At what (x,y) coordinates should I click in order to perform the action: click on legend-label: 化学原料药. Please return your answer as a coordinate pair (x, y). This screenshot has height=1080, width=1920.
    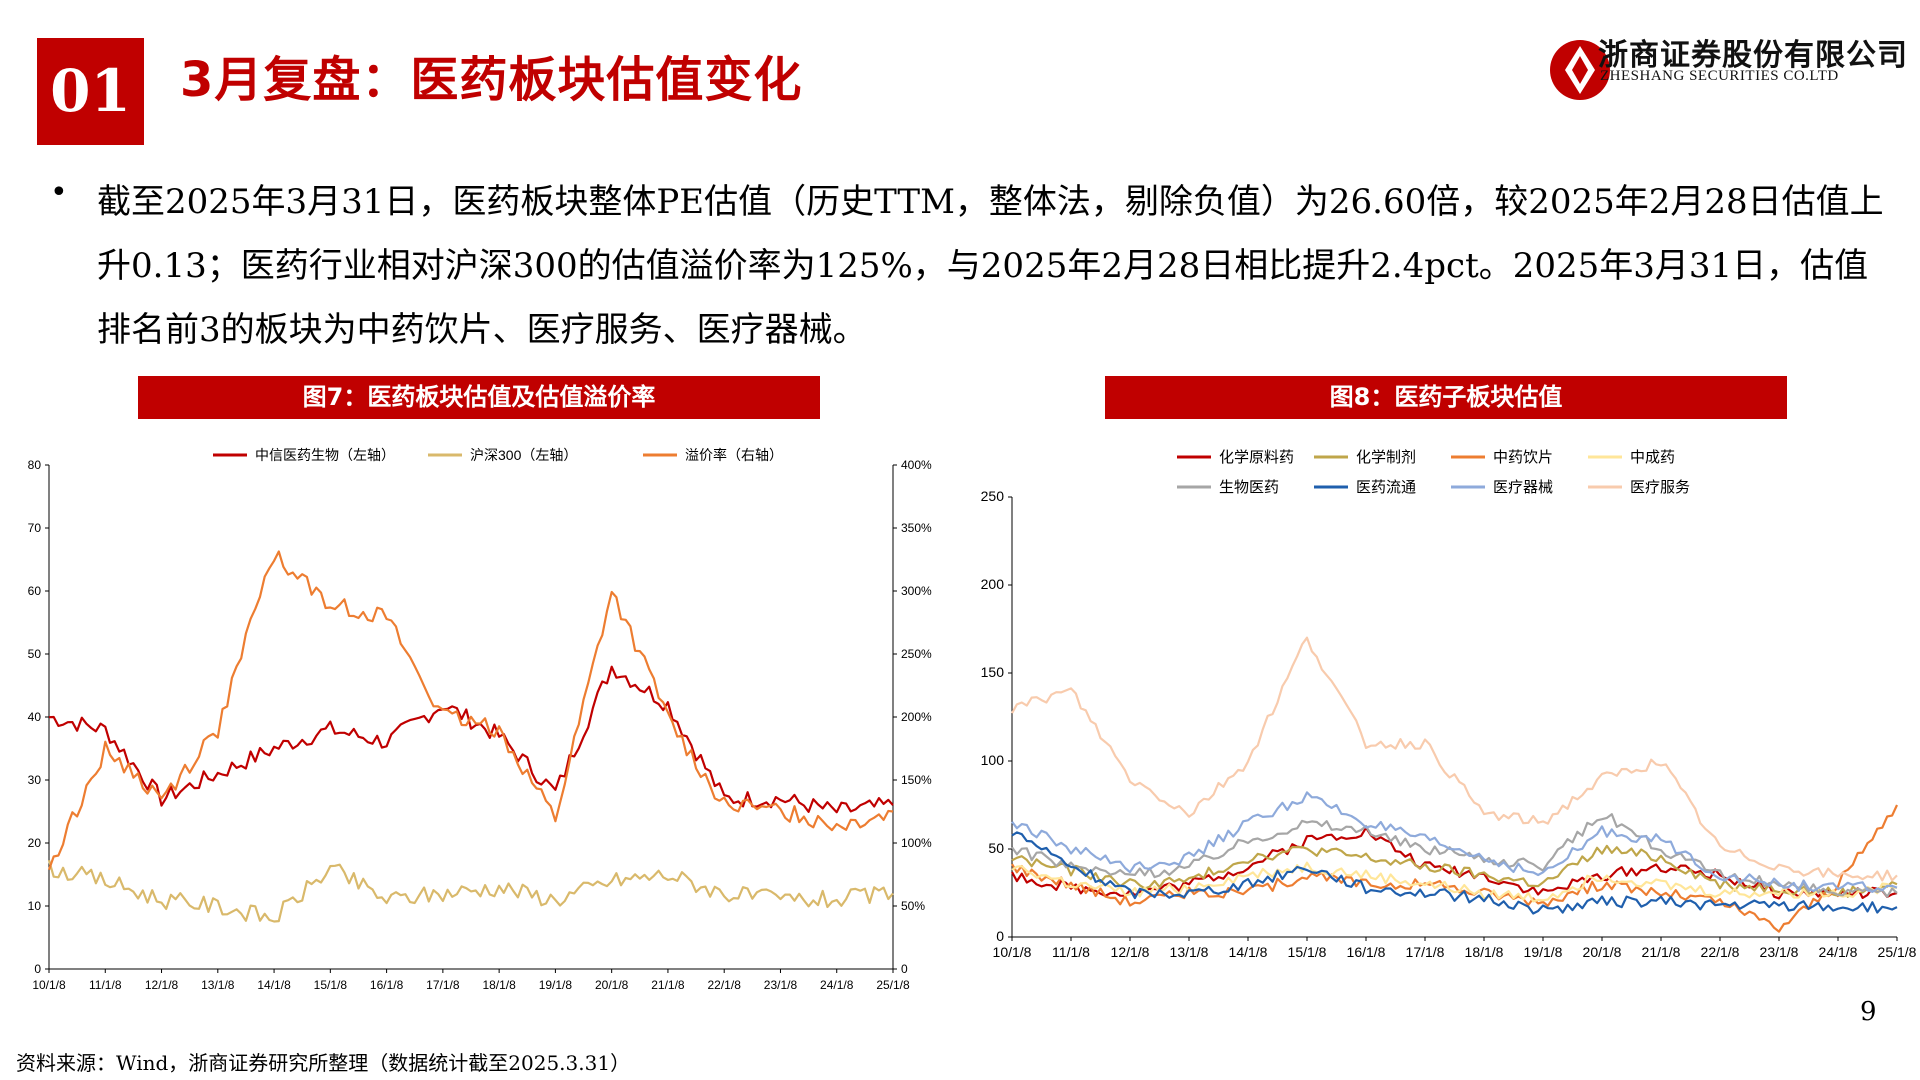
    Looking at the image, I should click on (1256, 457).